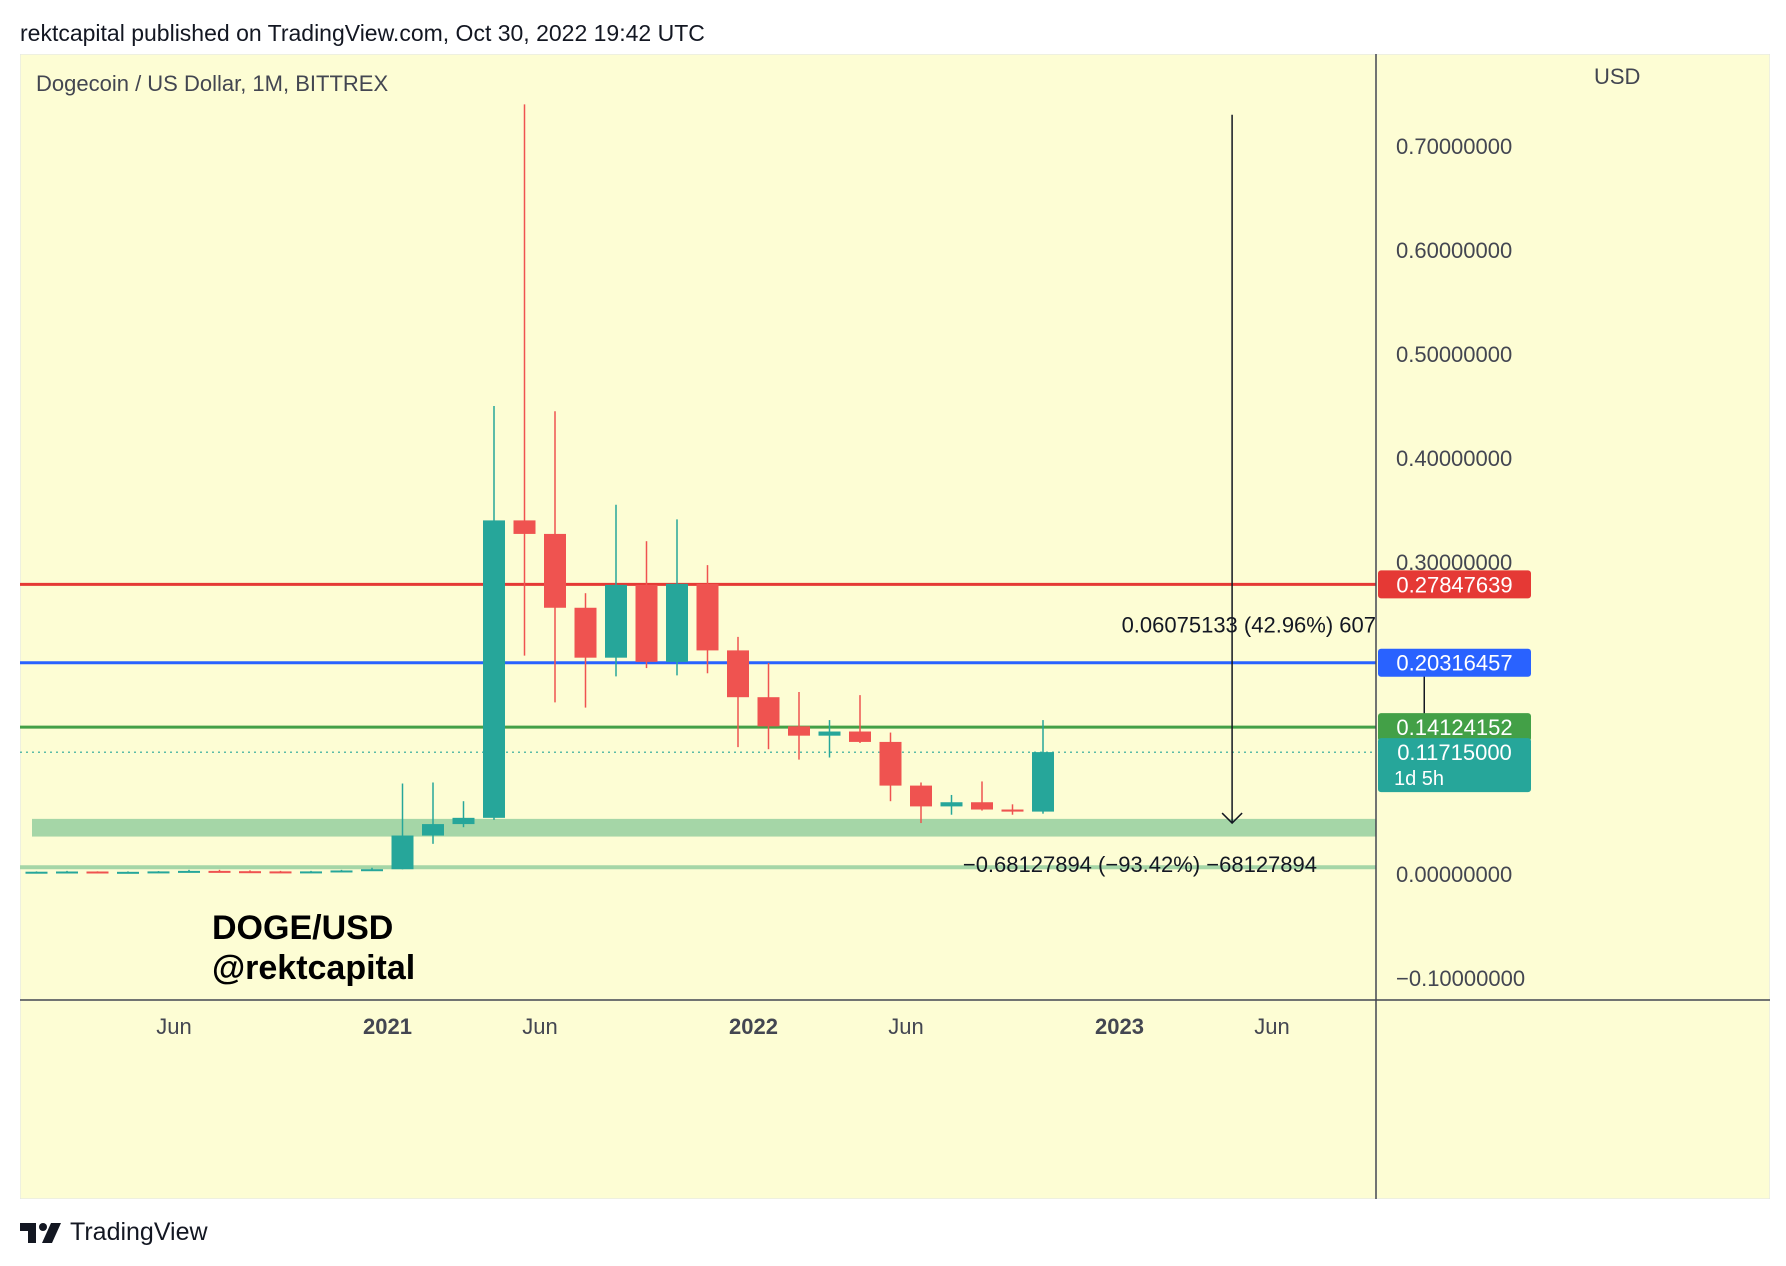  I want to click on upside-measure: 0.06075133 (42.96%) 607, so click(1281, 670).